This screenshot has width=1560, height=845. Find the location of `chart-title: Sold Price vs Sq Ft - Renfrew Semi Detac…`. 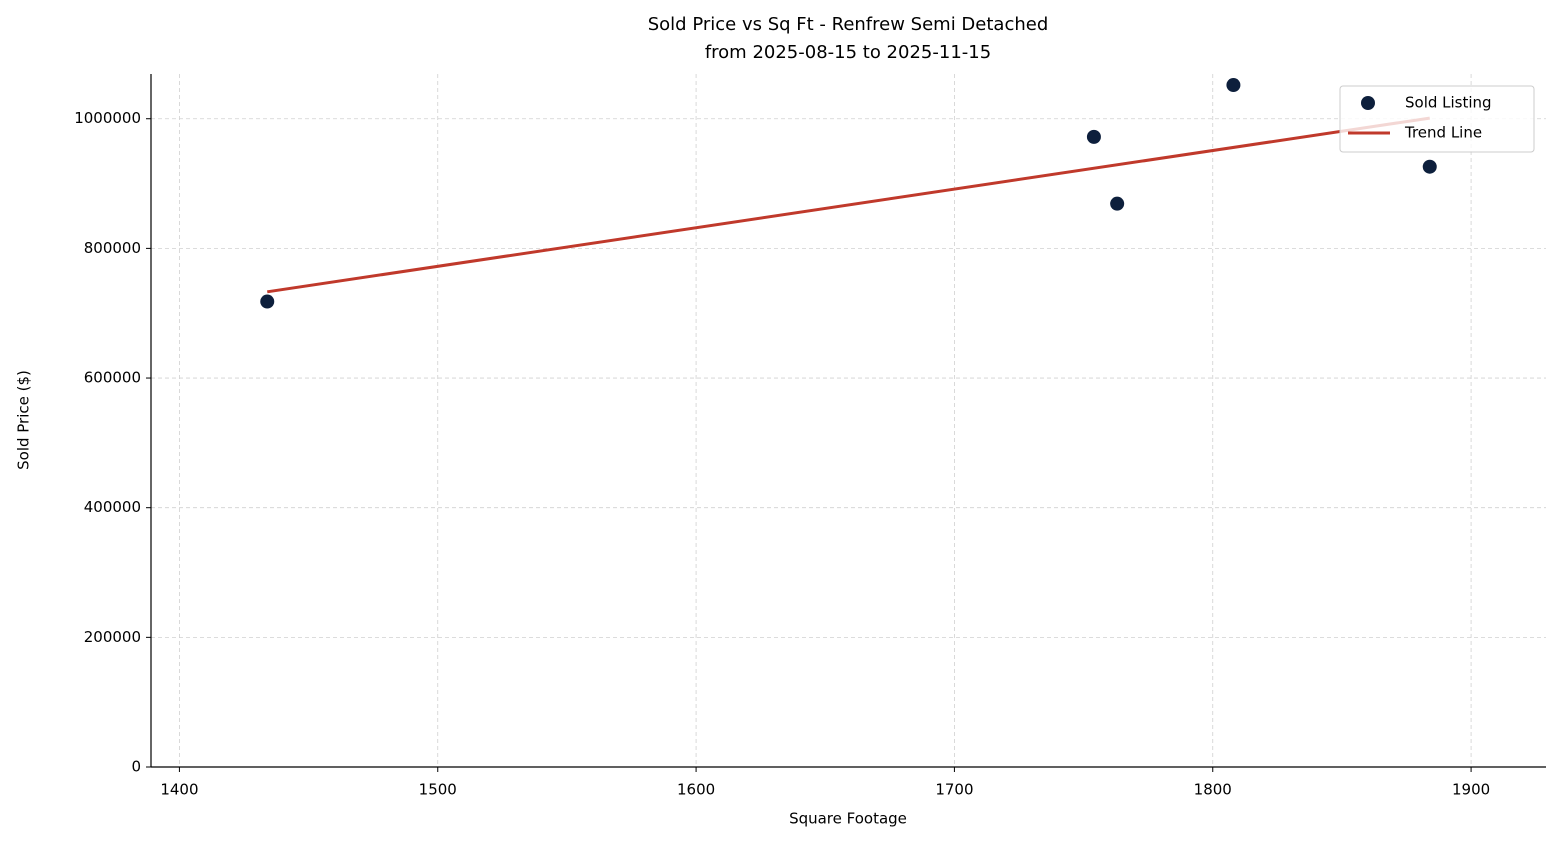

chart-title: Sold Price vs Sq Ft - Renfrew Semi Detac… is located at coordinates (848, 24).